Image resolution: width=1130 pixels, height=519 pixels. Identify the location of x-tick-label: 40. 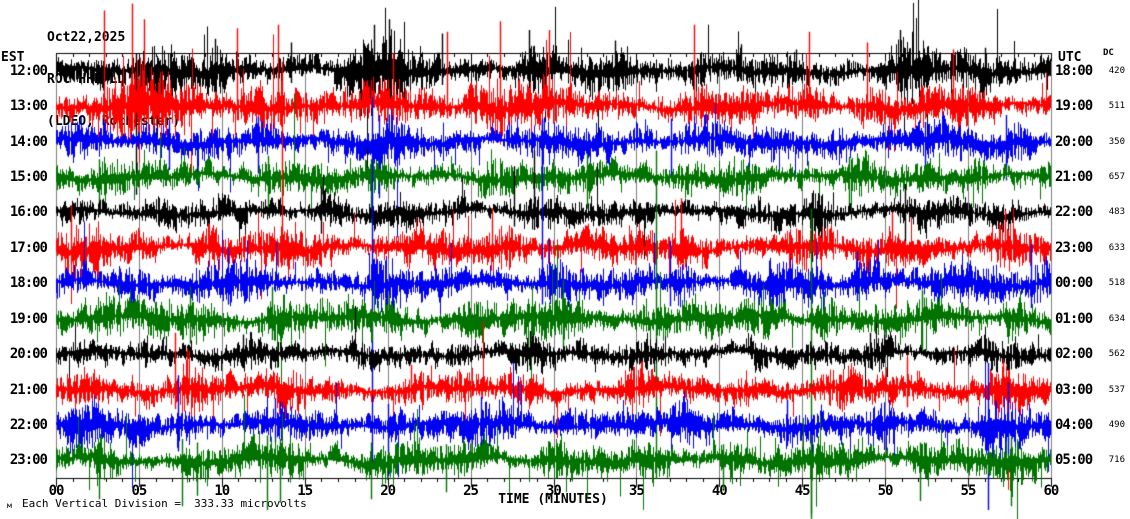
(719, 491).